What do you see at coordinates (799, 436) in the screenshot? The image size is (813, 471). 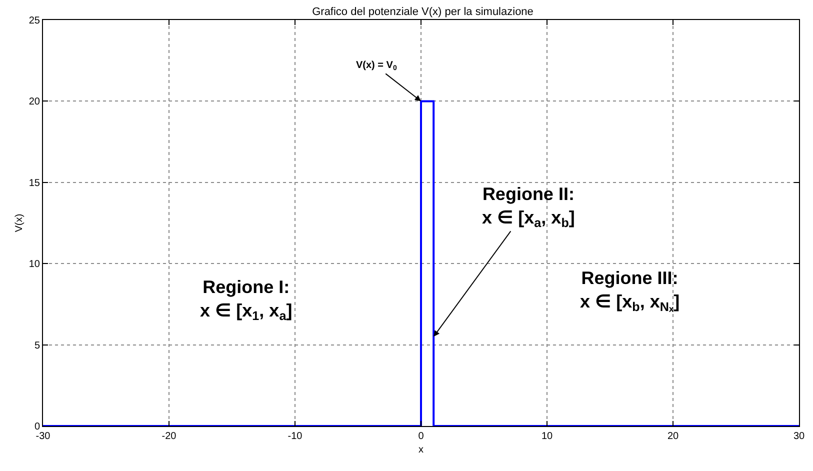 I see `x-tick-label: 30` at bounding box center [799, 436].